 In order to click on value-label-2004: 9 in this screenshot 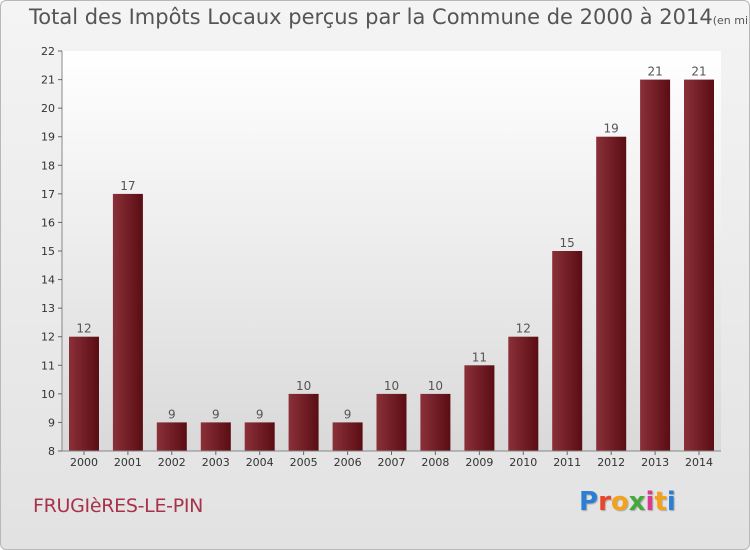, I will do `click(260, 414)`.